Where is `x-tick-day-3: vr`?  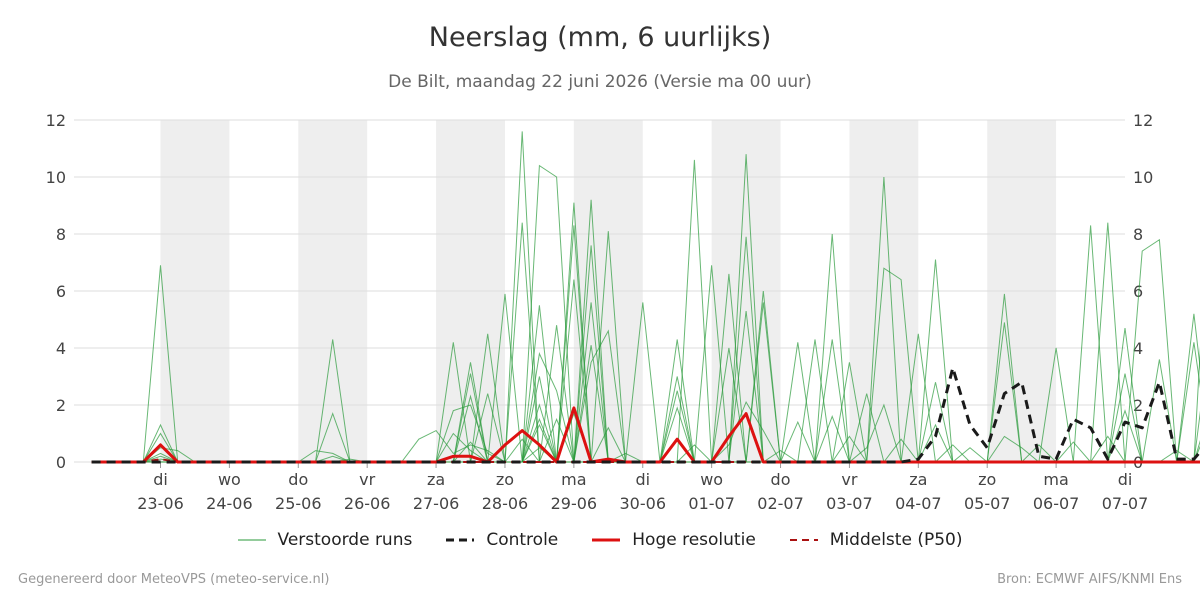
x-tick-day-3: vr is located at coordinates (367, 479).